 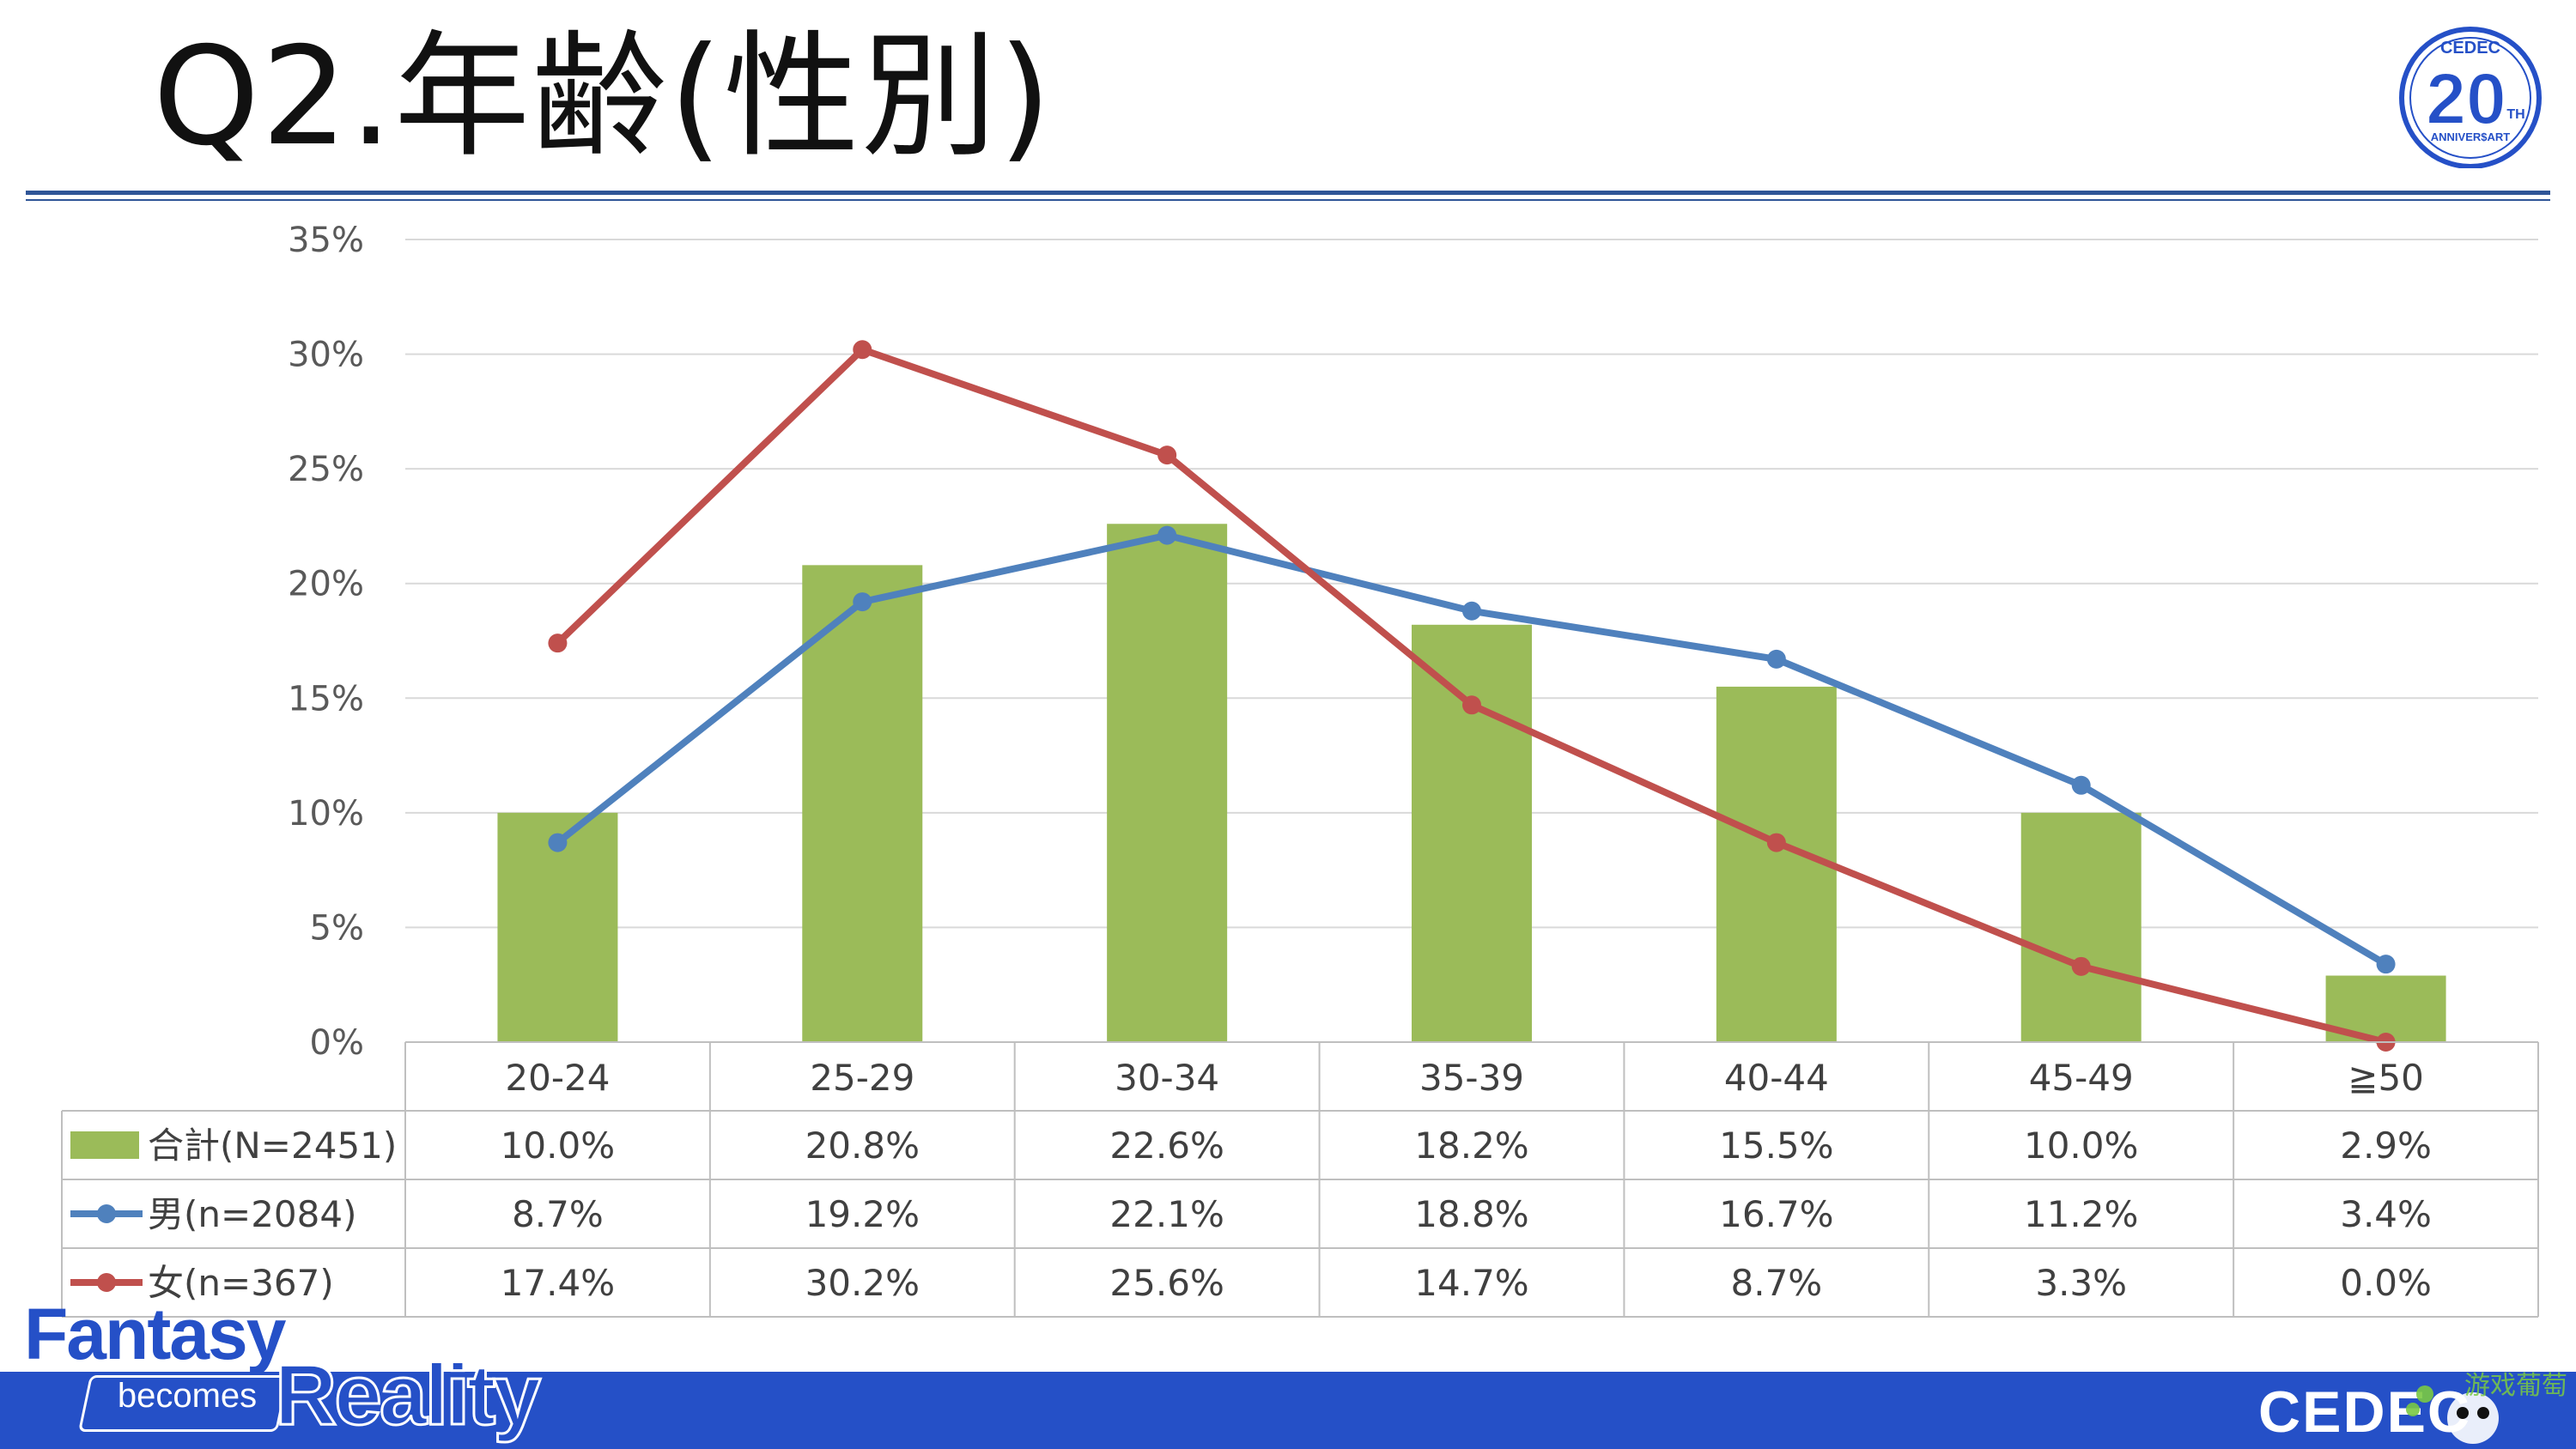 What do you see at coordinates (2386, 1283) in the screenshot?
I see `data-table-cell: 0.0%` at bounding box center [2386, 1283].